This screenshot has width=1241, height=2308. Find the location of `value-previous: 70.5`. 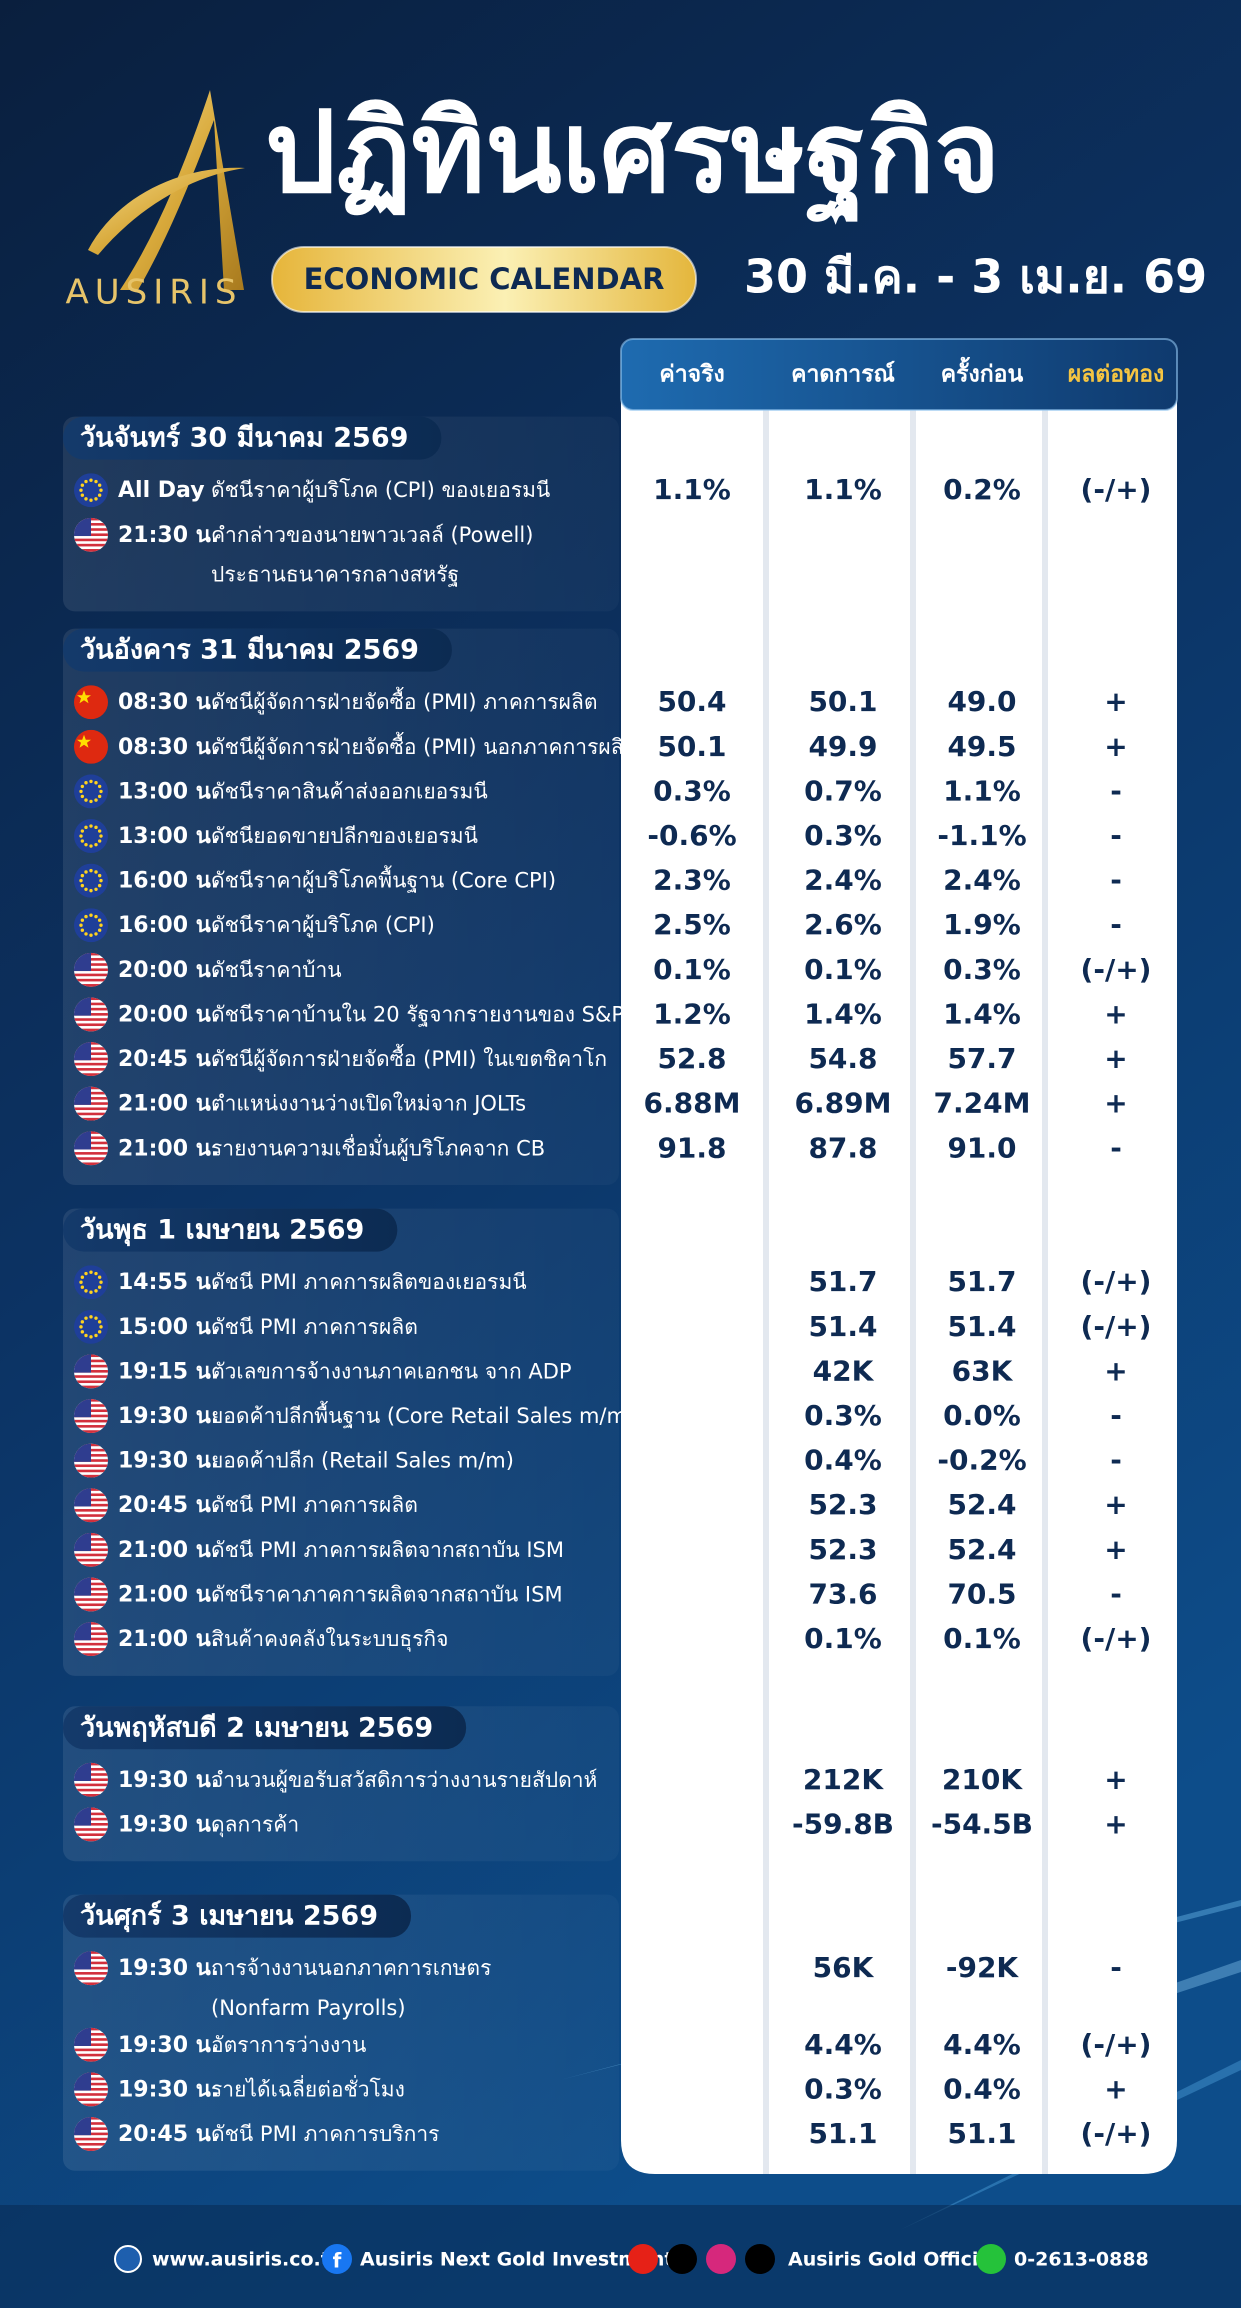

value-previous: 70.5 is located at coordinates (981, 1593).